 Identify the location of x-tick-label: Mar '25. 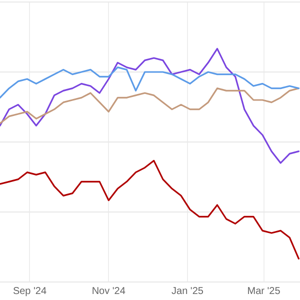
(264, 291).